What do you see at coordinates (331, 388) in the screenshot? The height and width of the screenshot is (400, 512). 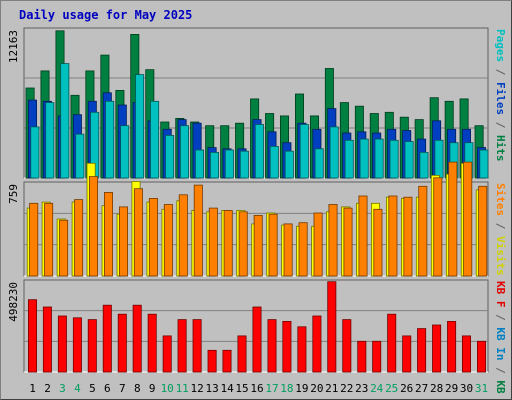 I see `x-tick-label-day-21: 21` at bounding box center [331, 388].